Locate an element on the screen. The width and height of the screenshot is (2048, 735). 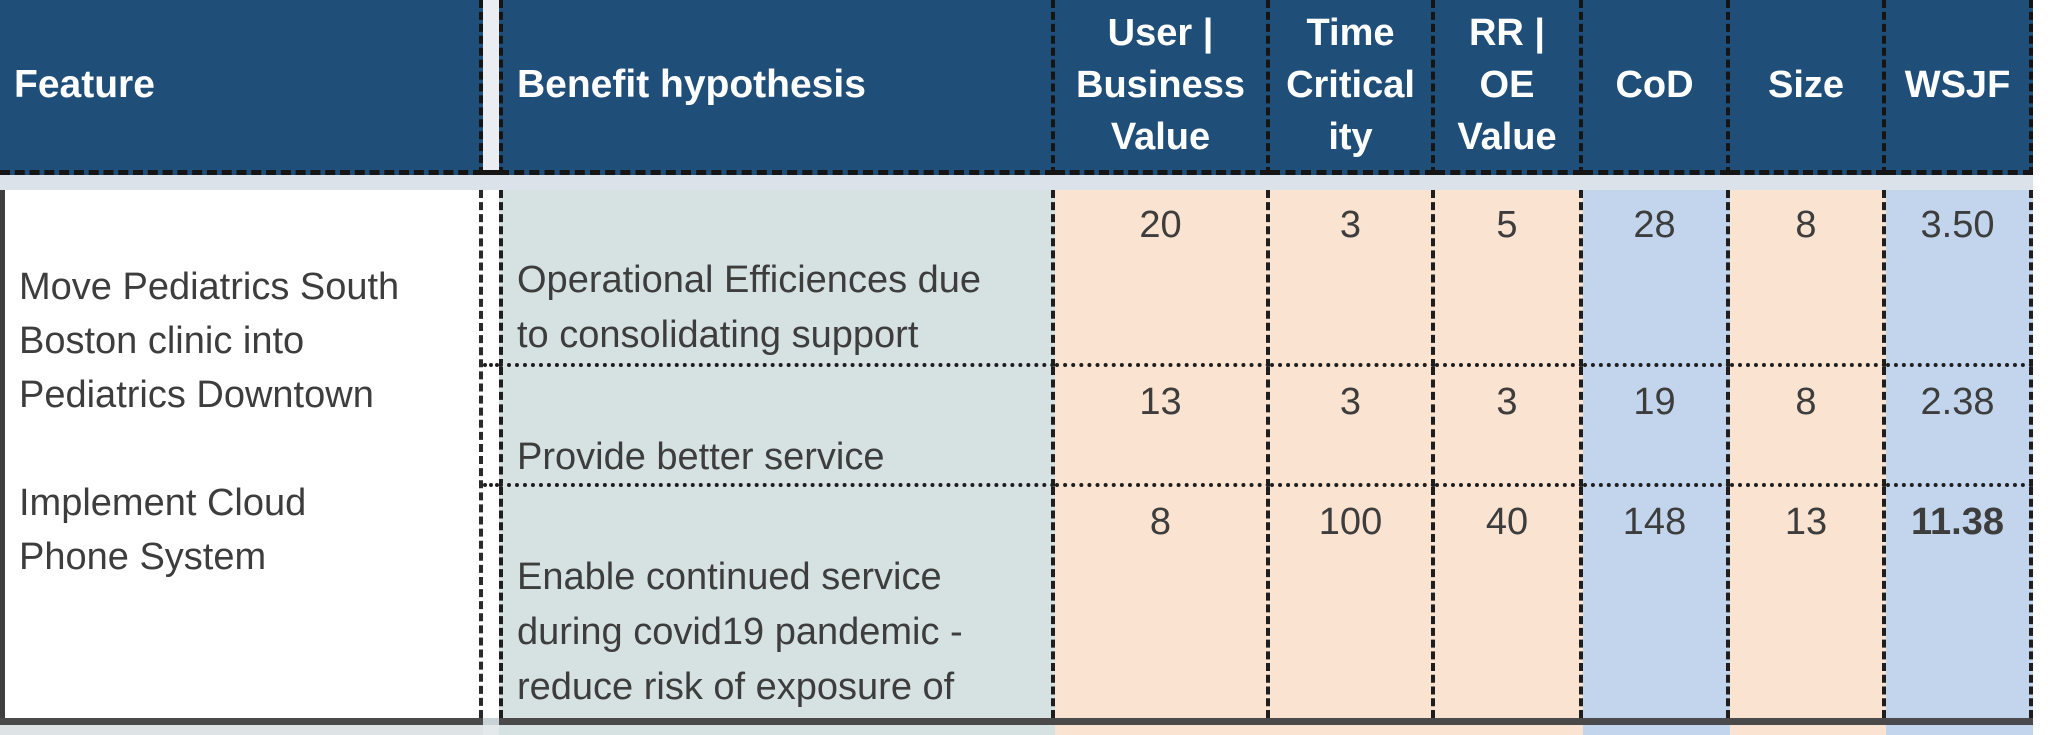
header-right-margin is located at coordinates (2040, 87).